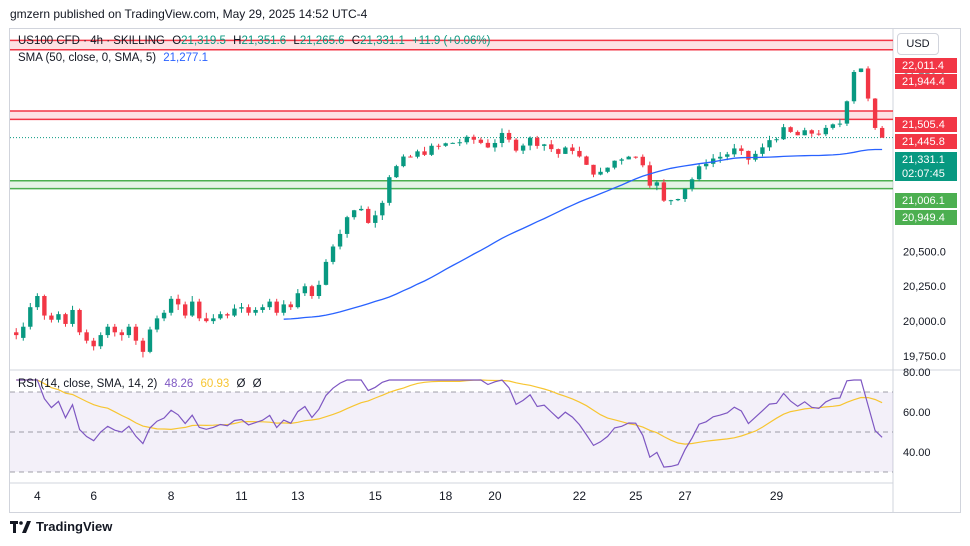 The height and width of the screenshot is (546, 970). I want to click on sma-name: SMA (50, close, 0, SMA, 5), so click(87, 58).